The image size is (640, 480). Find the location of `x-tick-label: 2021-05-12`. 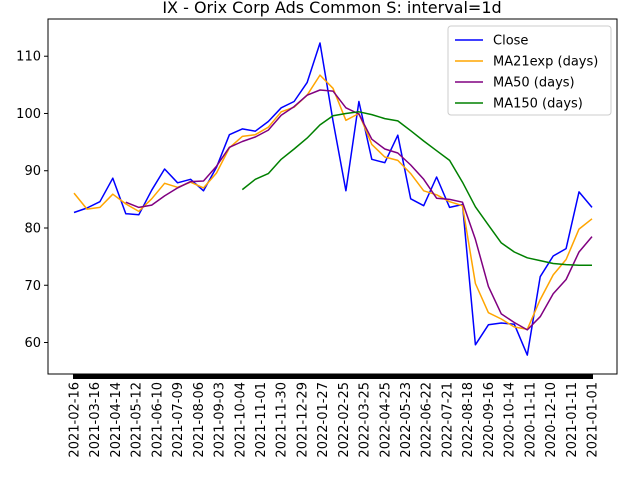

x-tick-label: 2021-05-12 is located at coordinates (137, 420).